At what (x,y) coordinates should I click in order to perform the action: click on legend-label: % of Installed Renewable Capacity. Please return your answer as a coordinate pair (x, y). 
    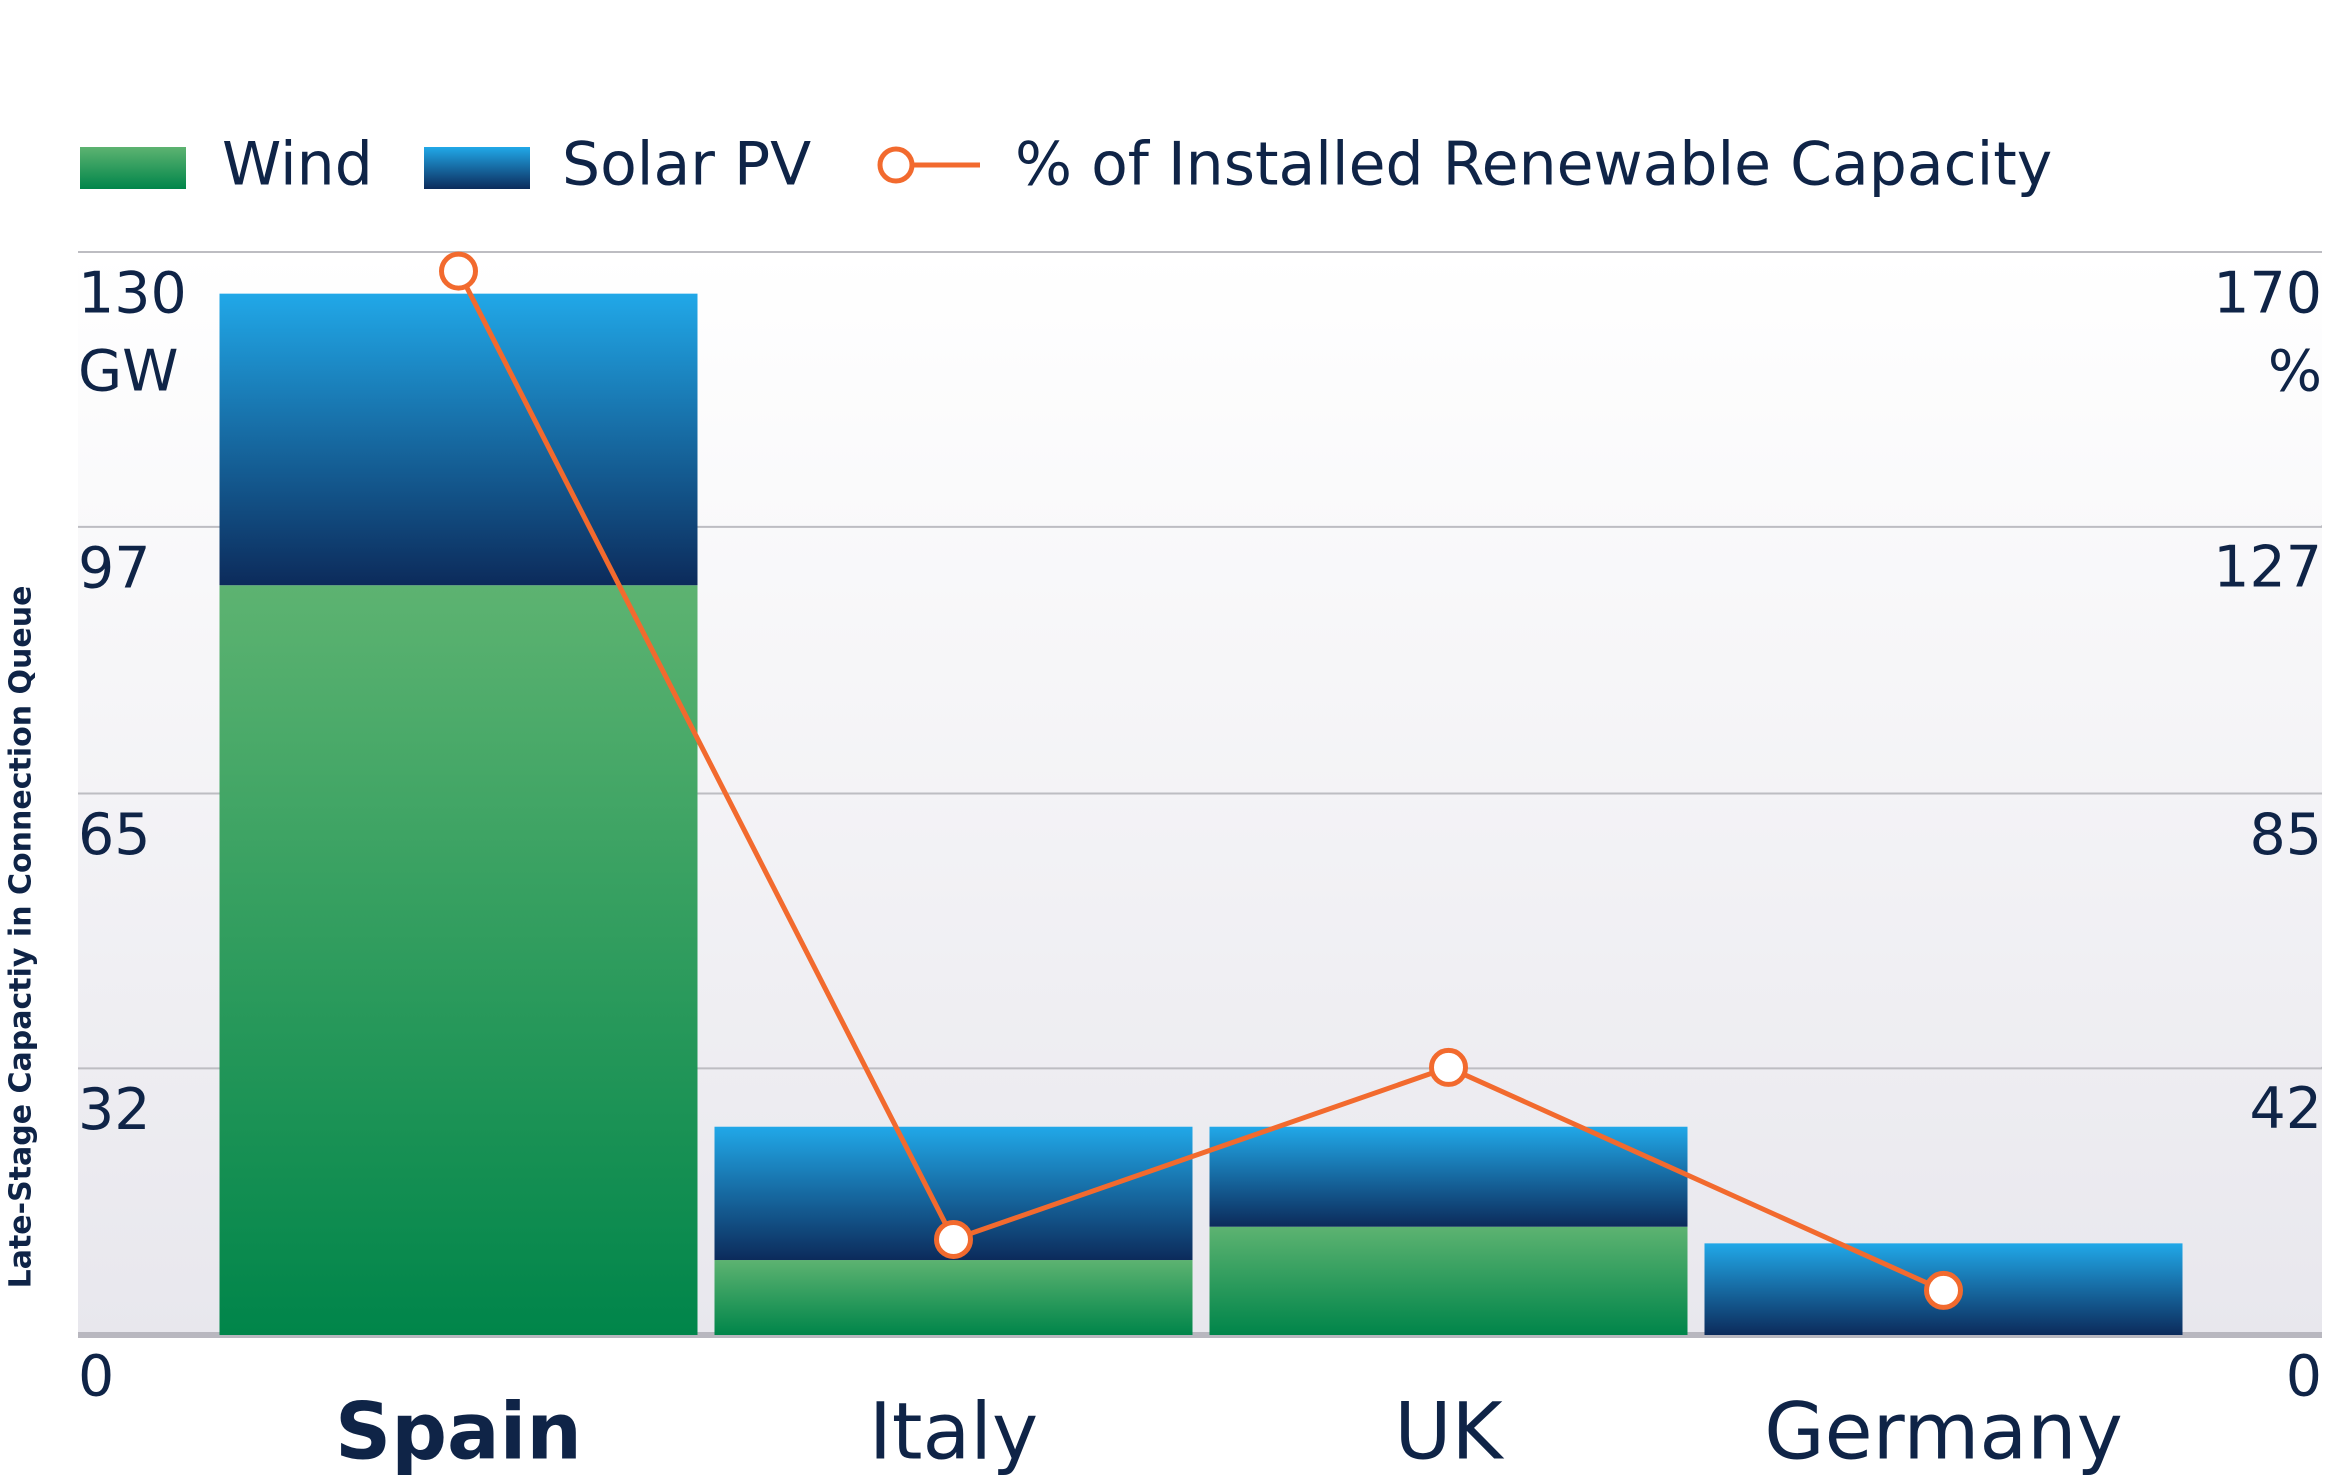
    Looking at the image, I should click on (1533, 165).